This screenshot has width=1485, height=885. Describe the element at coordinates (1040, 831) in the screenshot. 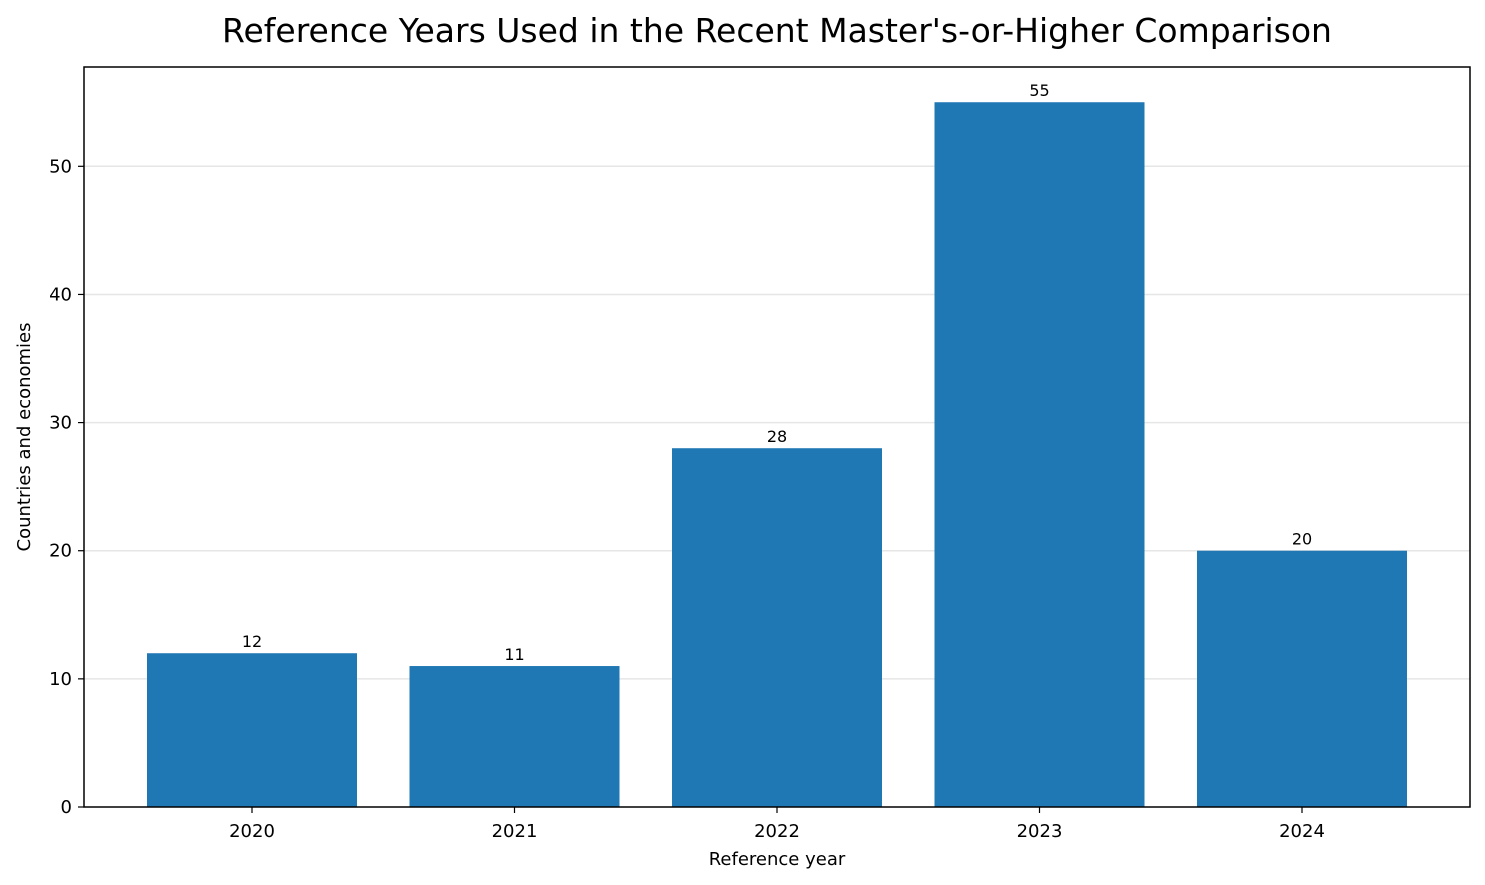

I see `x-tick-label: 2023` at that location.